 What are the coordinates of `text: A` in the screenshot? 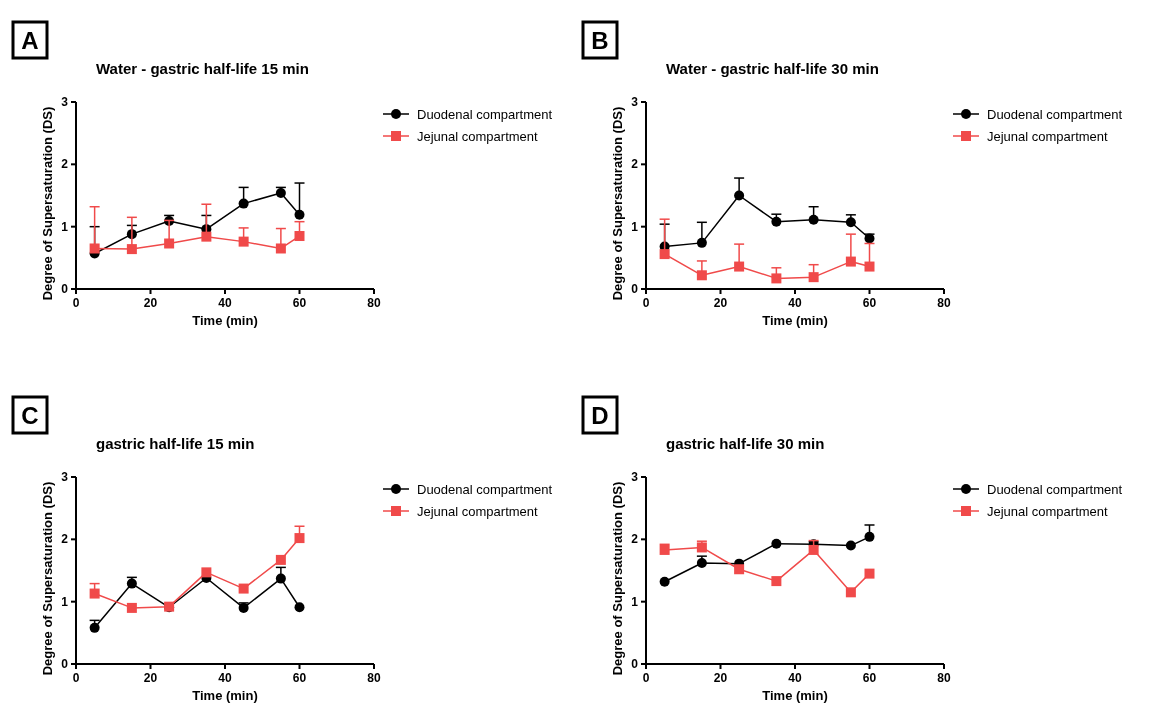 It's located at (30, 40).